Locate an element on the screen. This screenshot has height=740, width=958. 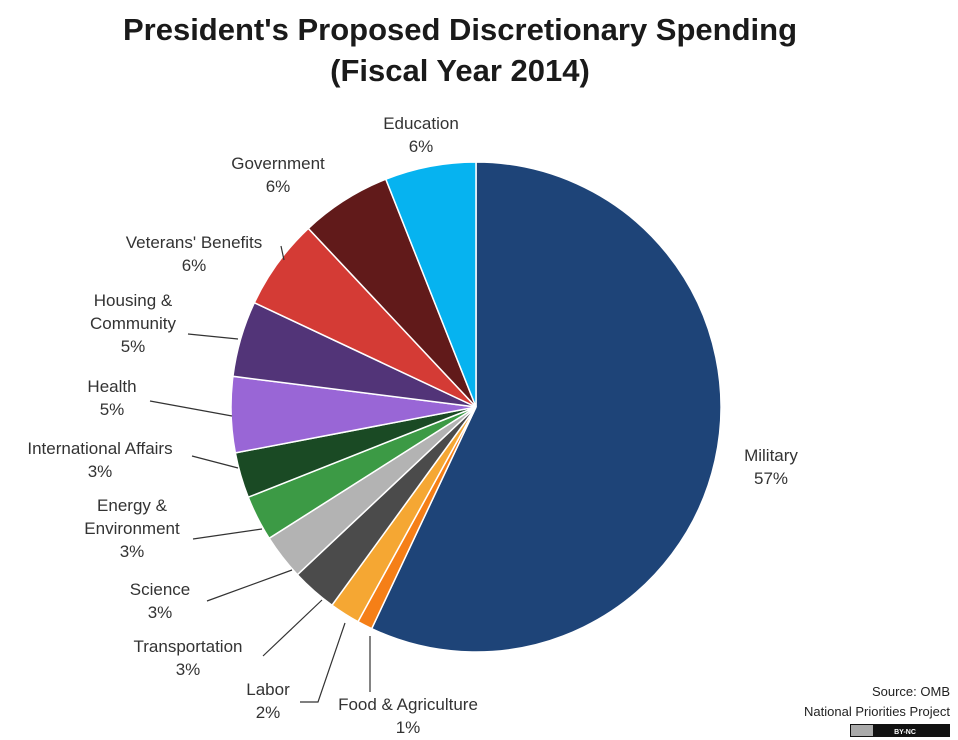
slice-value-health: 5% is located at coordinates (112, 409).